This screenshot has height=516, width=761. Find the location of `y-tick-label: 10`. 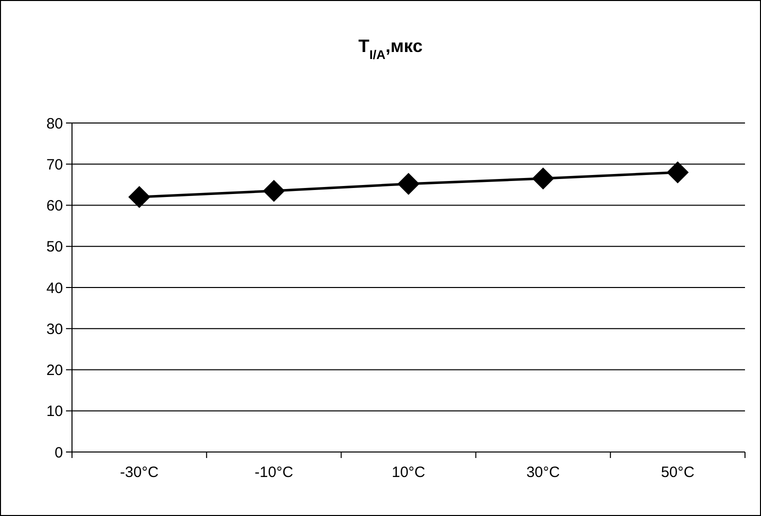

y-tick-label: 10 is located at coordinates (54, 411).